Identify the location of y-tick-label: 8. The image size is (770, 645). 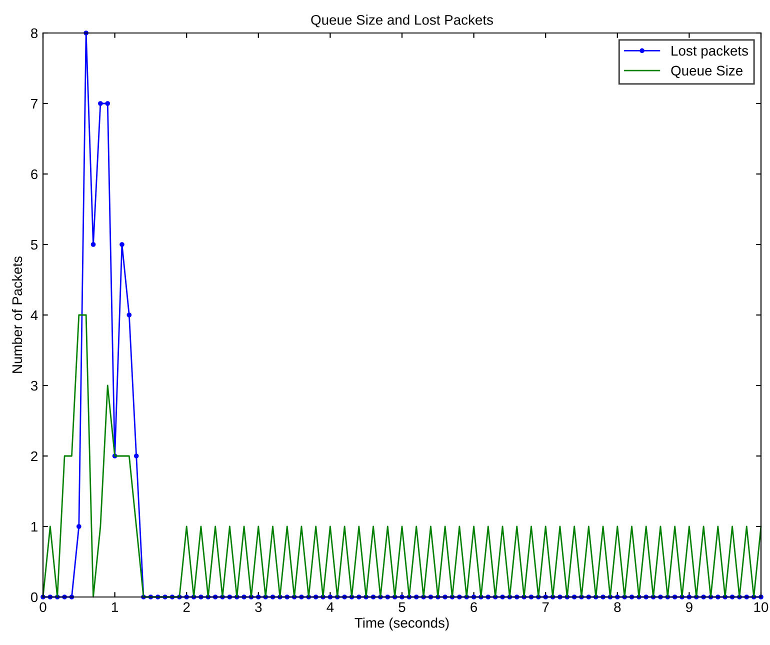
(34, 33).